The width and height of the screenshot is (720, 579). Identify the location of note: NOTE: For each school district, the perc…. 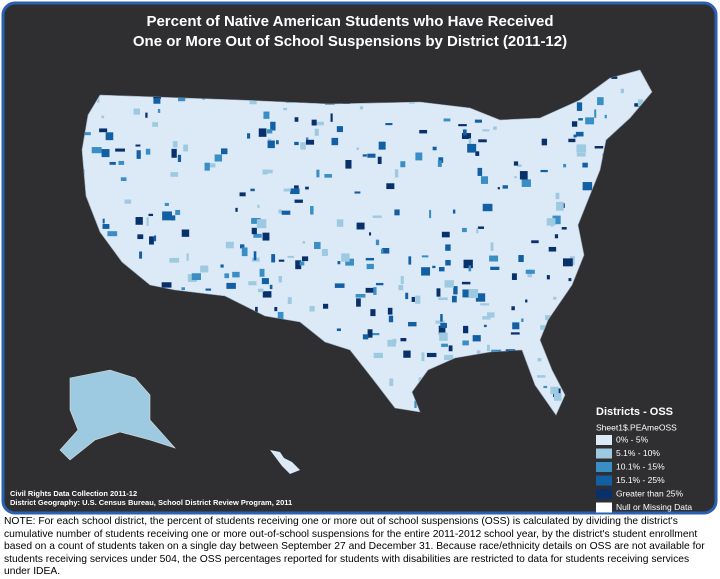
(354, 546).